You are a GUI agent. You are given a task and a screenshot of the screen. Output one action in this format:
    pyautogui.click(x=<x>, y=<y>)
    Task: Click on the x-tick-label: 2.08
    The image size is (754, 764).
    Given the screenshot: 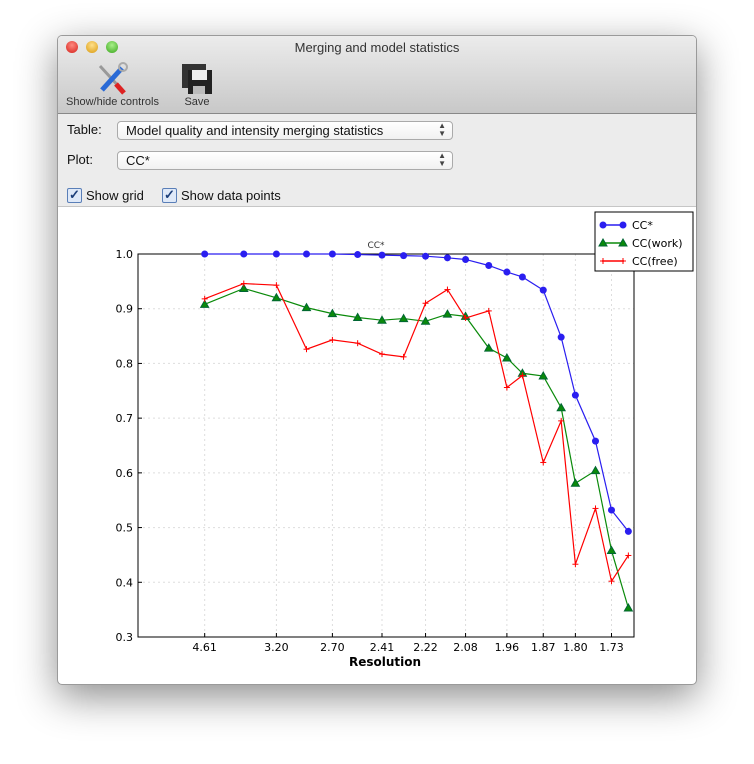 What is the action you would take?
    pyautogui.click(x=465, y=647)
    